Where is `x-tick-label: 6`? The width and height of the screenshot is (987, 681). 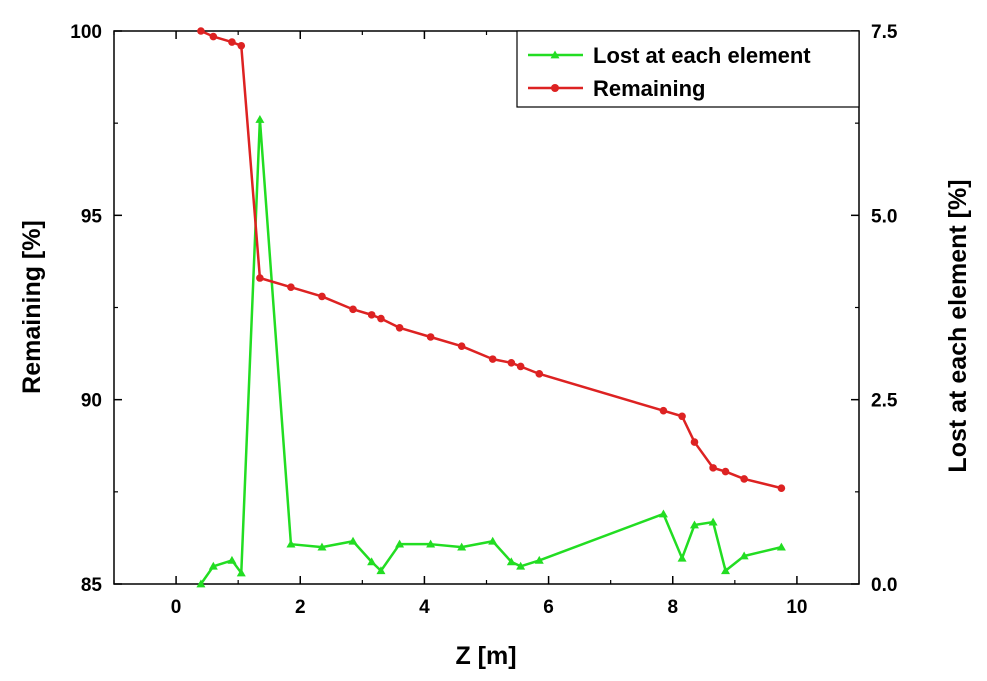
x-tick-label: 6 is located at coordinates (548, 607).